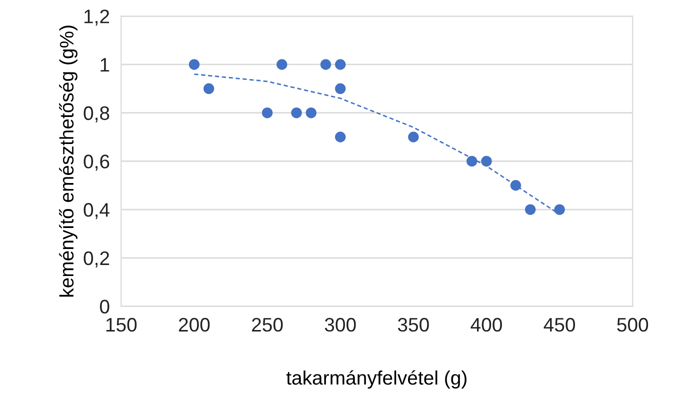 The height and width of the screenshot is (403, 673). What do you see at coordinates (68, 161) in the screenshot?
I see `y-axis-title: keményítő emészthetőség (g%)` at bounding box center [68, 161].